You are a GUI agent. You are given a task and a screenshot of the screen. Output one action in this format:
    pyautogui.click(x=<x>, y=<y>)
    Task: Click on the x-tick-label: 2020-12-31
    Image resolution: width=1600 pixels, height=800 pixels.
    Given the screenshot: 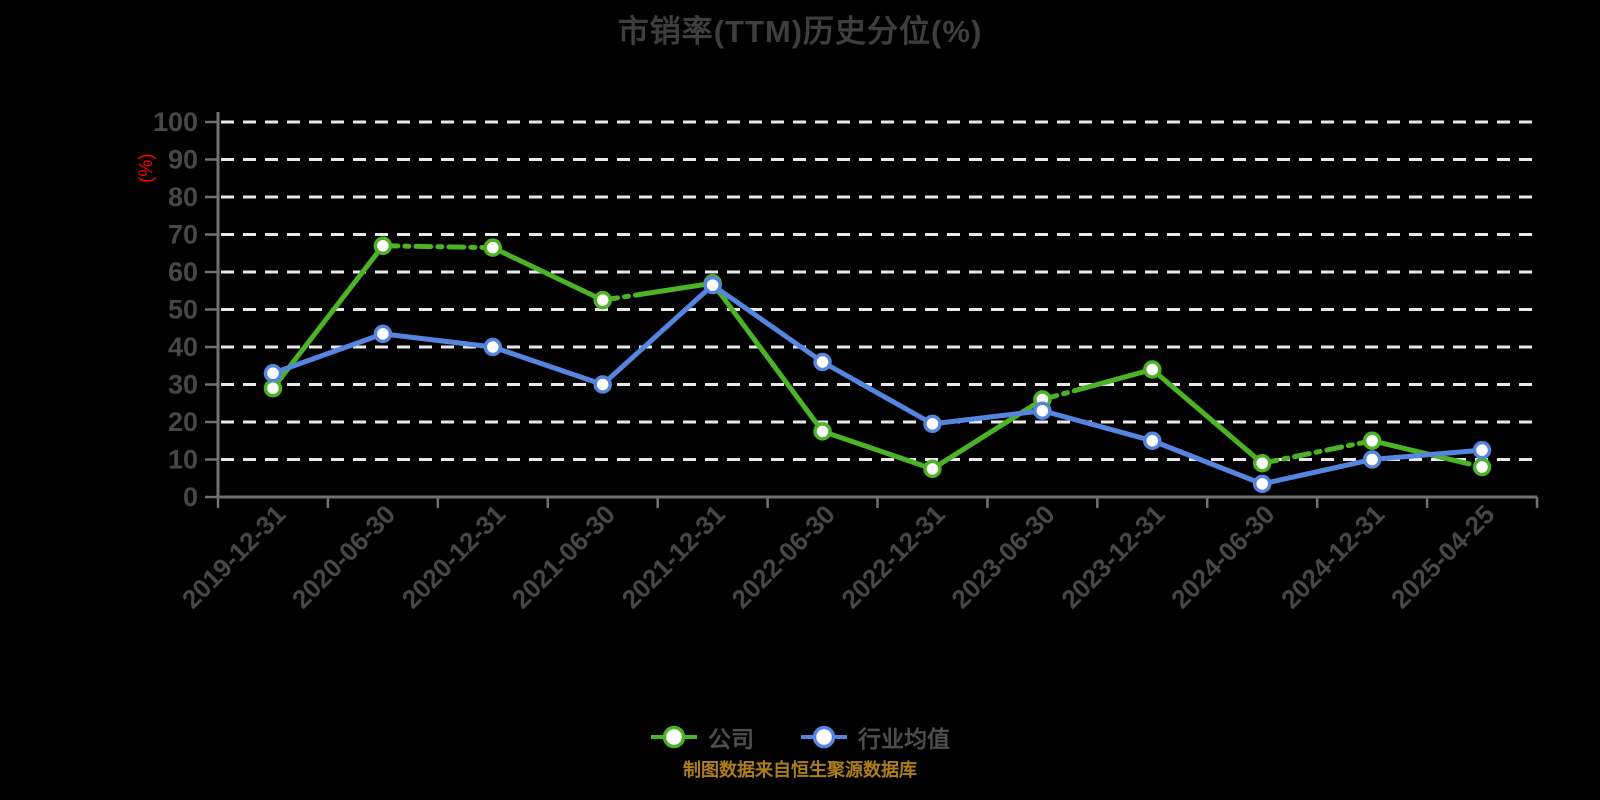 What is the action you would take?
    pyautogui.click(x=453, y=556)
    